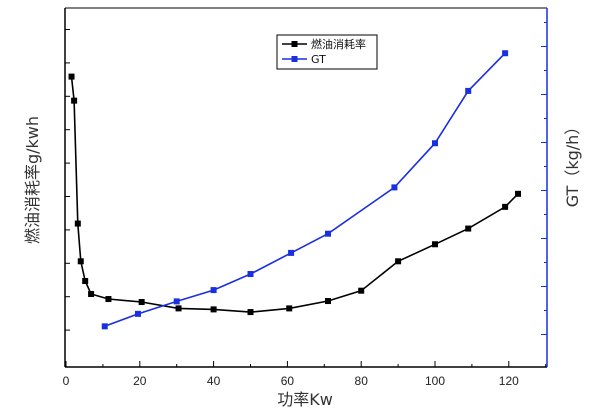 Image resolution: width=596 pixels, height=415 pixels. I want to click on x-tick-label-80: 80, so click(362, 381).